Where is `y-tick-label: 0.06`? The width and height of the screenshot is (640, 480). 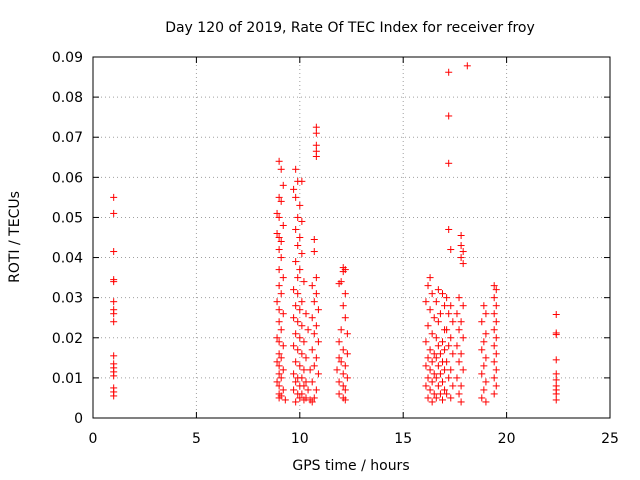
y-tick-label: 0.06 is located at coordinates (67, 178).